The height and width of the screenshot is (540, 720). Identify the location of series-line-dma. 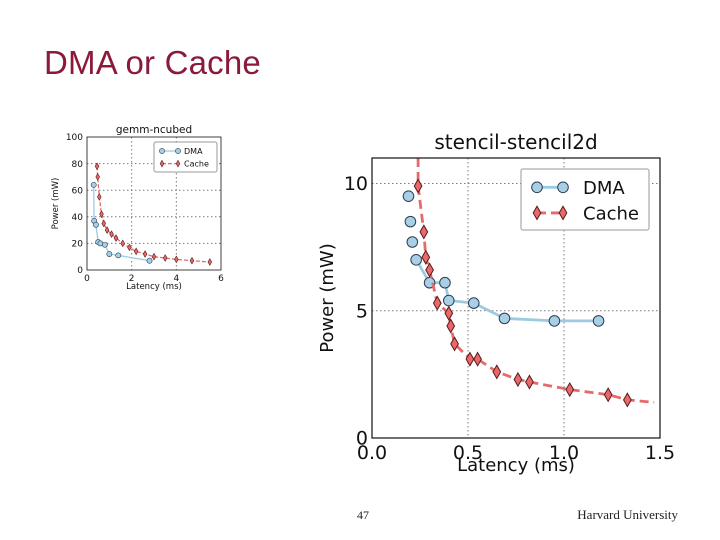
(506, 291).